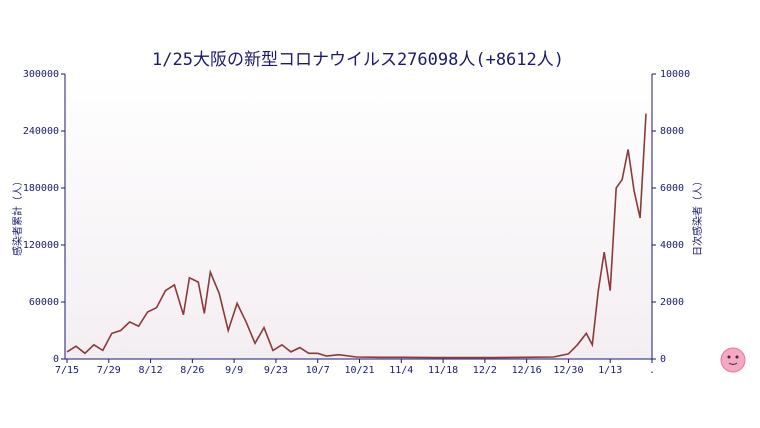 Image resolution: width=760 pixels, height=428 pixels. I want to click on y2-tick-label: 8000, so click(672, 131).